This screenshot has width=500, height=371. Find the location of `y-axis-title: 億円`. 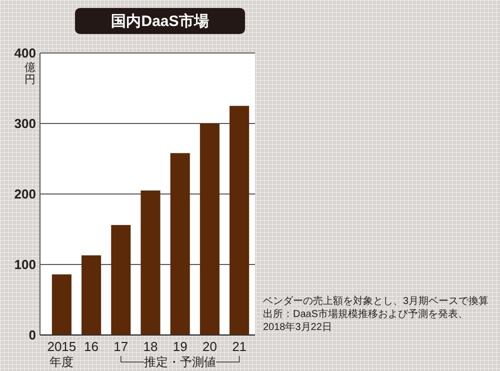

y-axis-title: 億円 is located at coordinates (30, 73).